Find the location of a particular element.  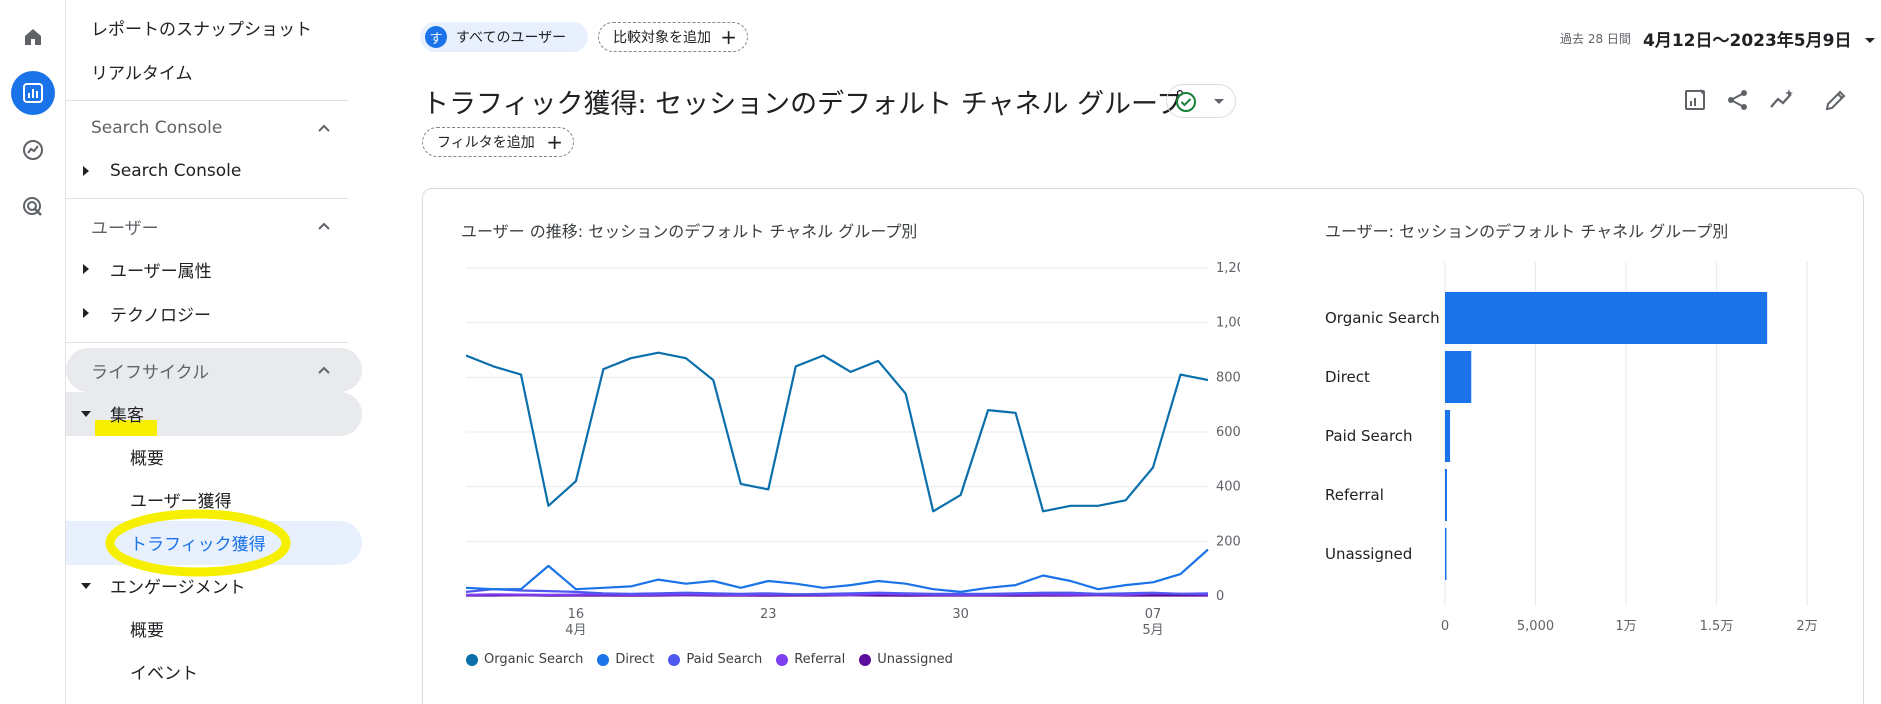

advertising-icon is located at coordinates (33, 207).